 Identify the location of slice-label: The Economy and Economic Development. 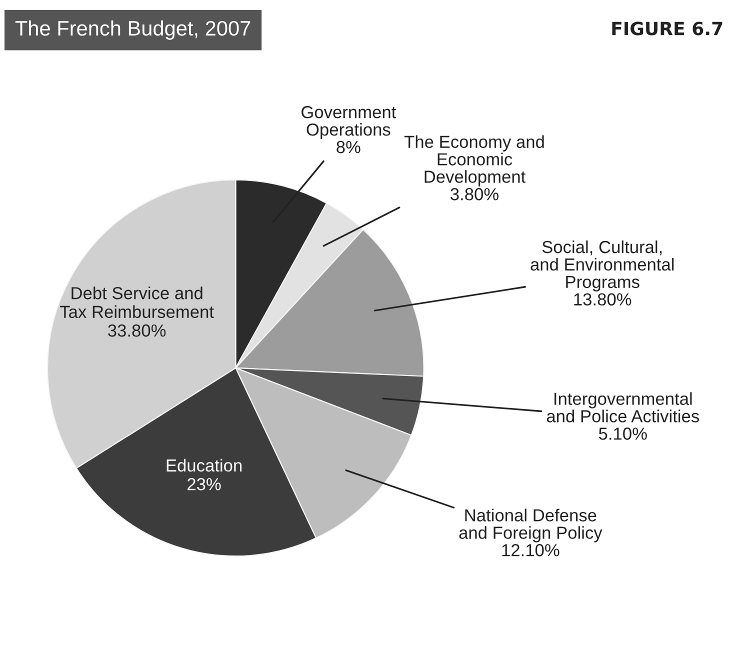
(474, 160).